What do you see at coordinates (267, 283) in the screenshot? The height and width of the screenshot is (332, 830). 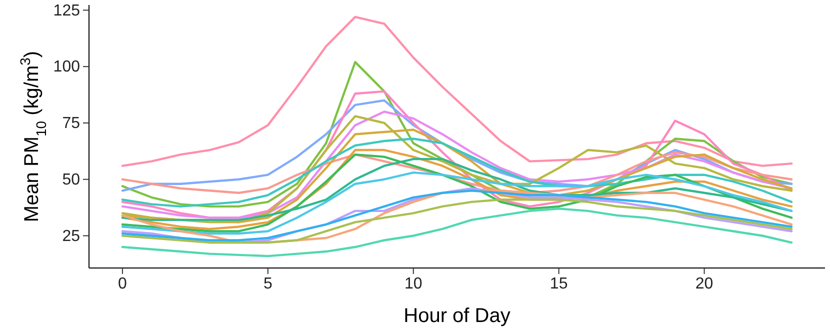 I see `x-tick-label: 5` at bounding box center [267, 283].